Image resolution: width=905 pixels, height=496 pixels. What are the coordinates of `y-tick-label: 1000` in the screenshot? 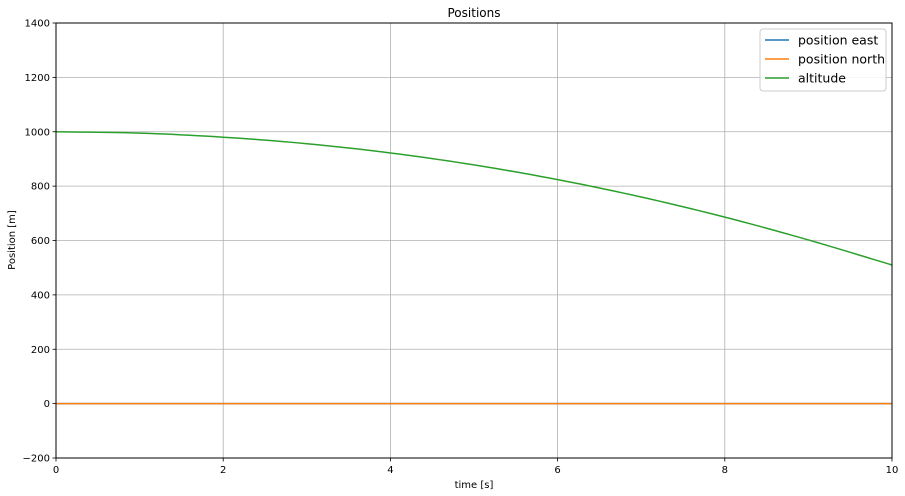 It's located at (37, 132).